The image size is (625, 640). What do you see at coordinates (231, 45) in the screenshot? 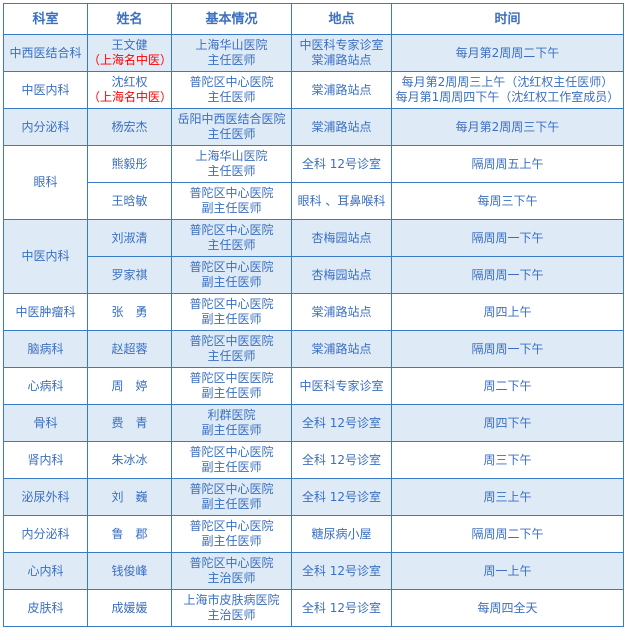
I see `info-line: 上海华山医院` at bounding box center [231, 45].